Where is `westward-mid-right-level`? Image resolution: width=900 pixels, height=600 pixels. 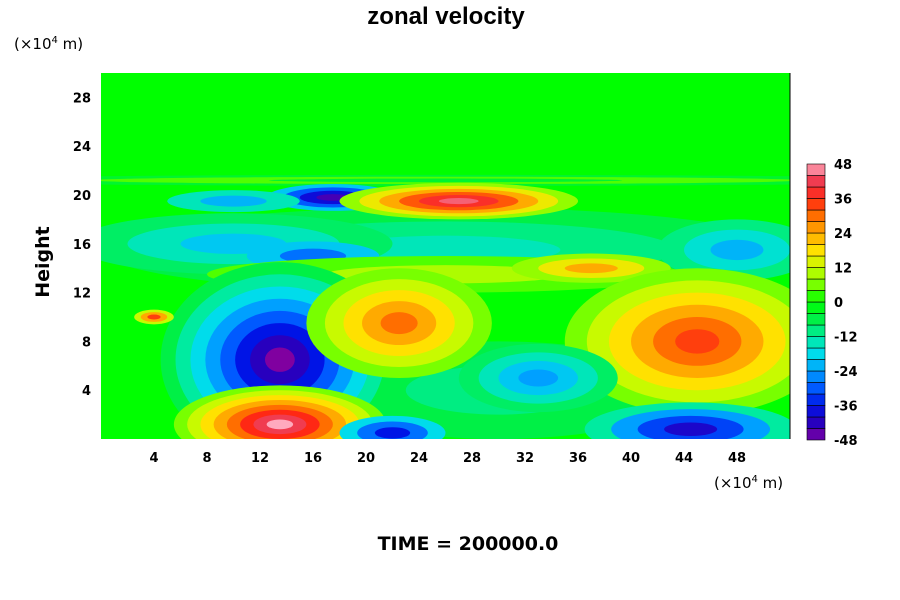
westward-mid-right-level is located at coordinates (538, 378).